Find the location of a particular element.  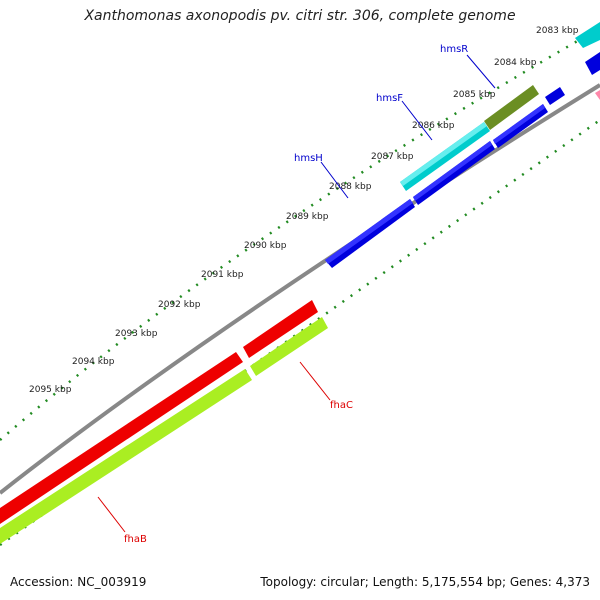

tick-label: 2083 kbp is located at coordinates (557, 31).